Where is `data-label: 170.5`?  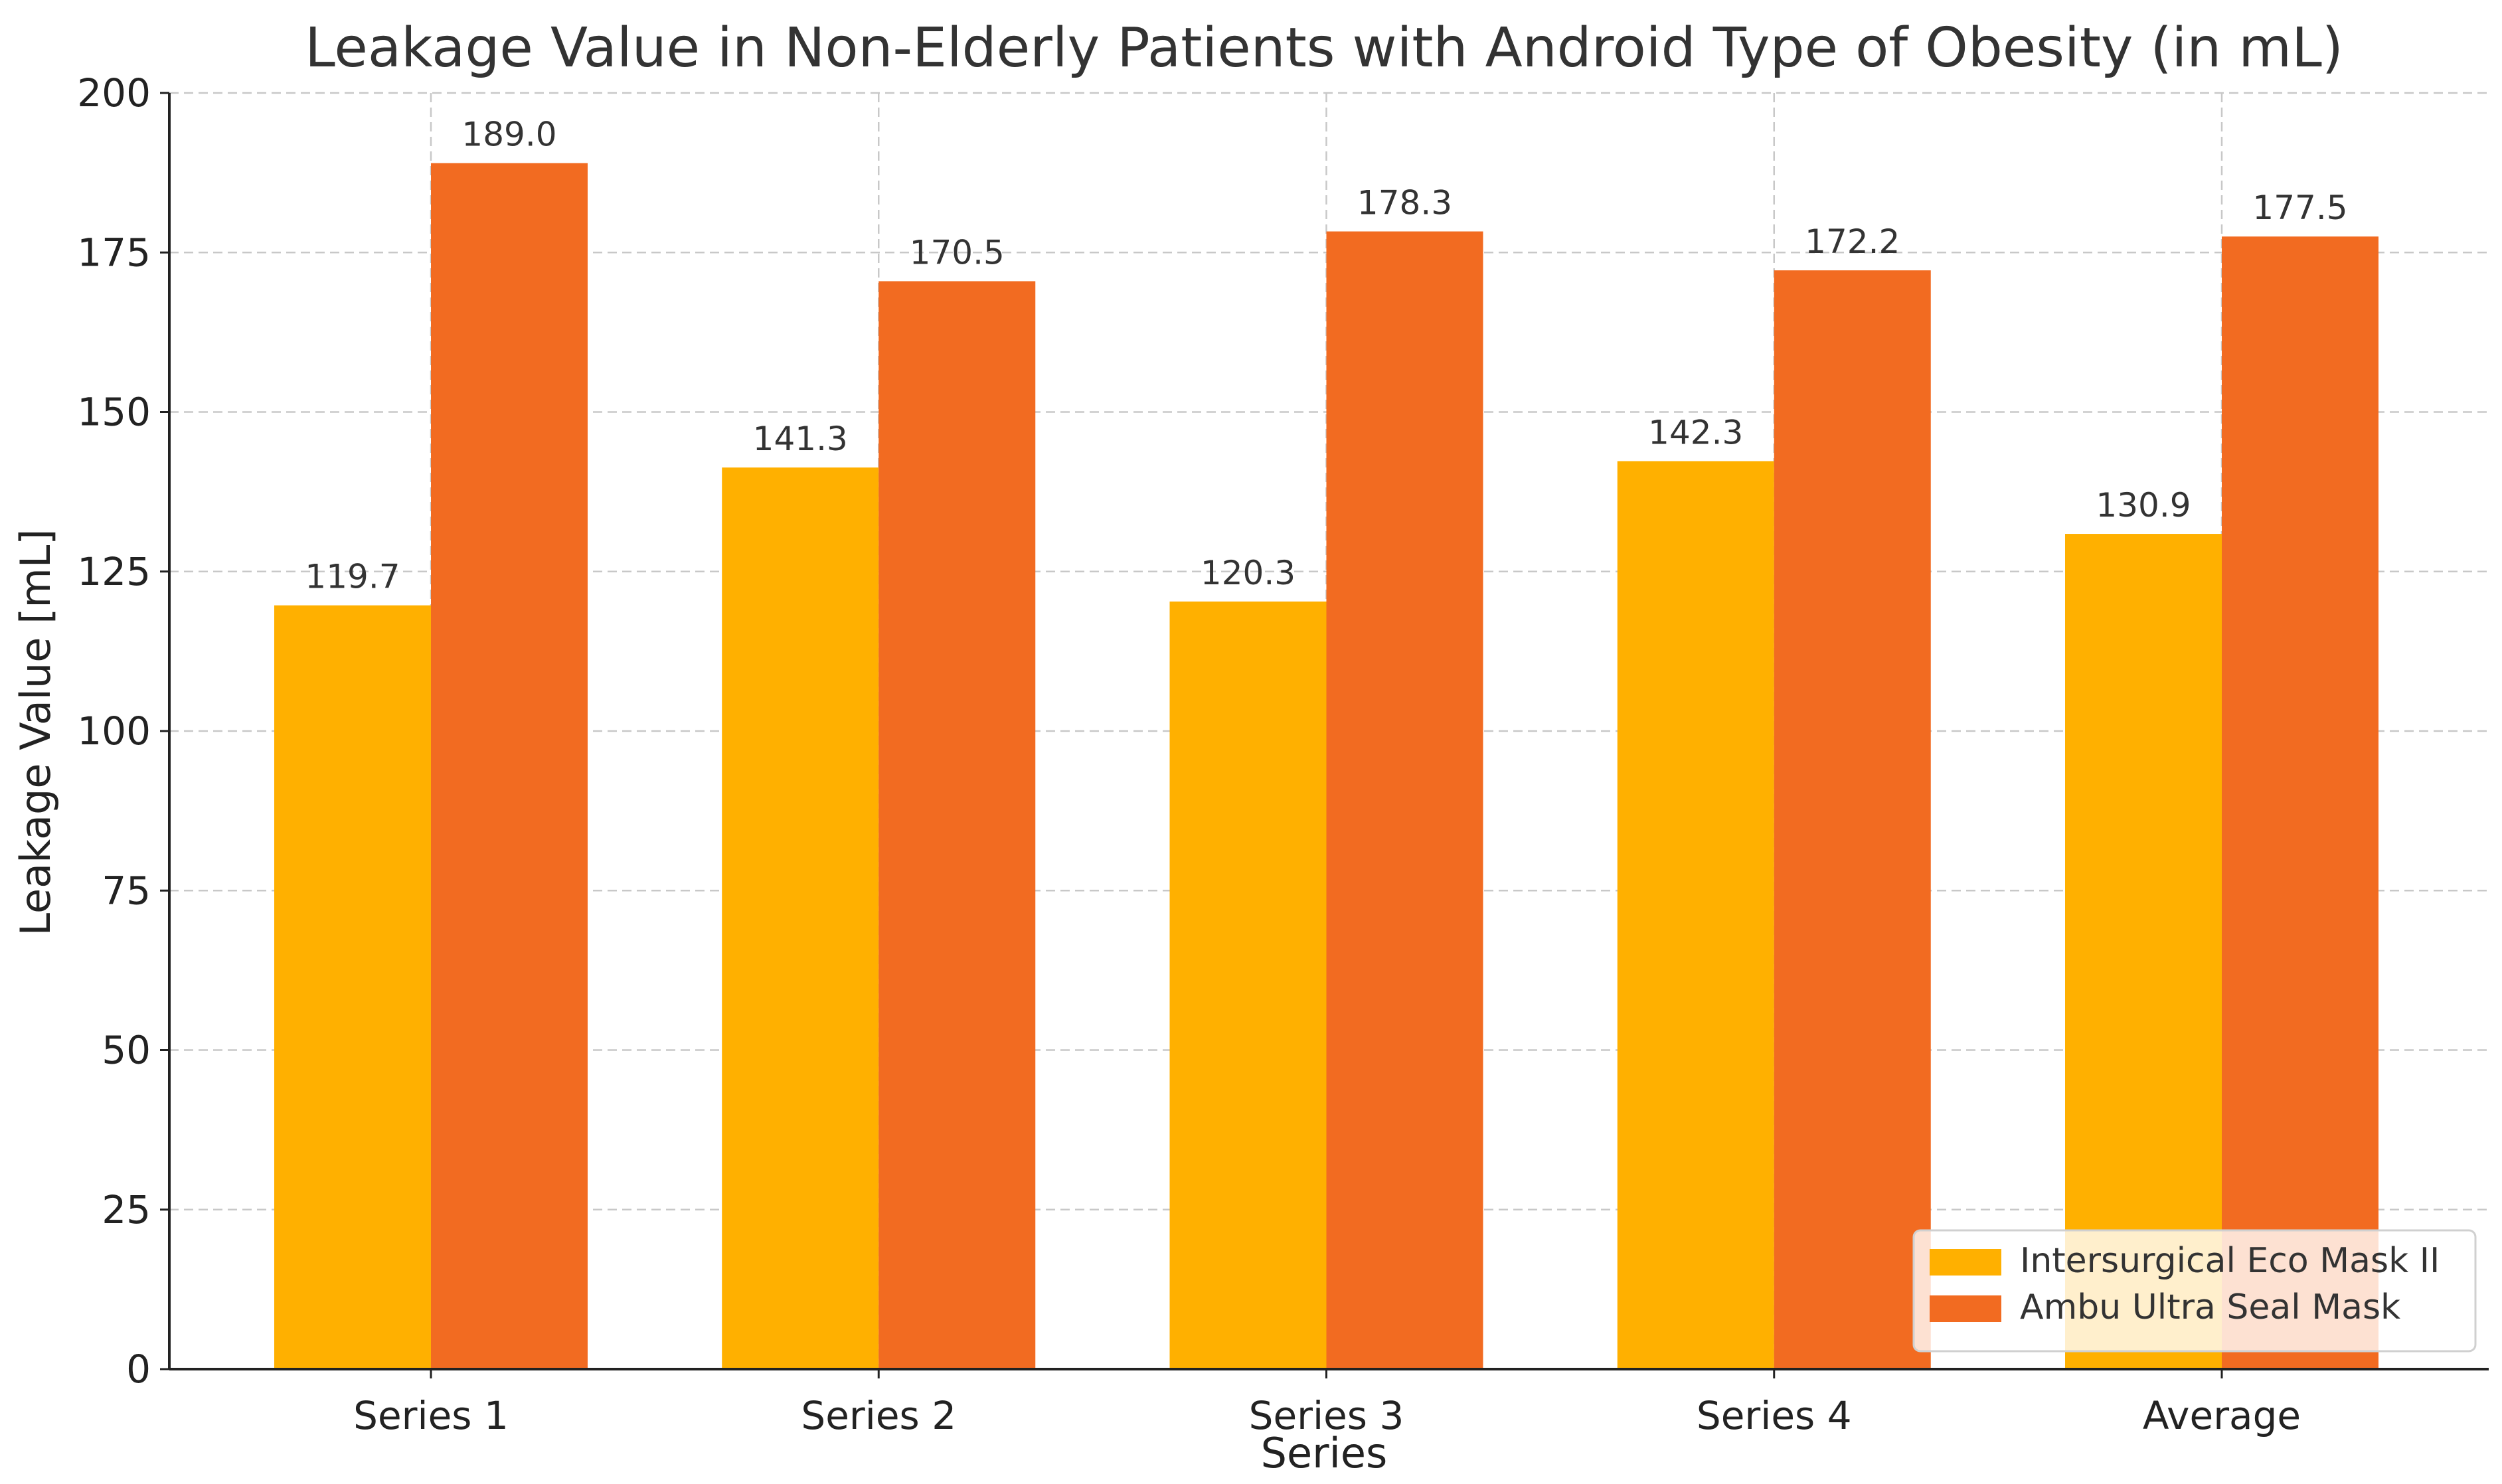 data-label: 170.5 is located at coordinates (957, 252).